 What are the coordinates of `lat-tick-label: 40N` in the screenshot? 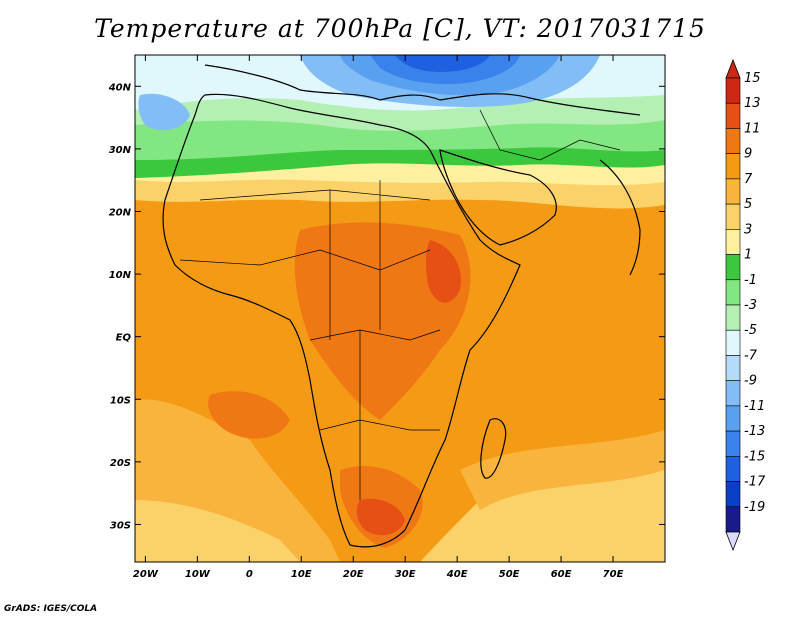 It's located at (120, 87).